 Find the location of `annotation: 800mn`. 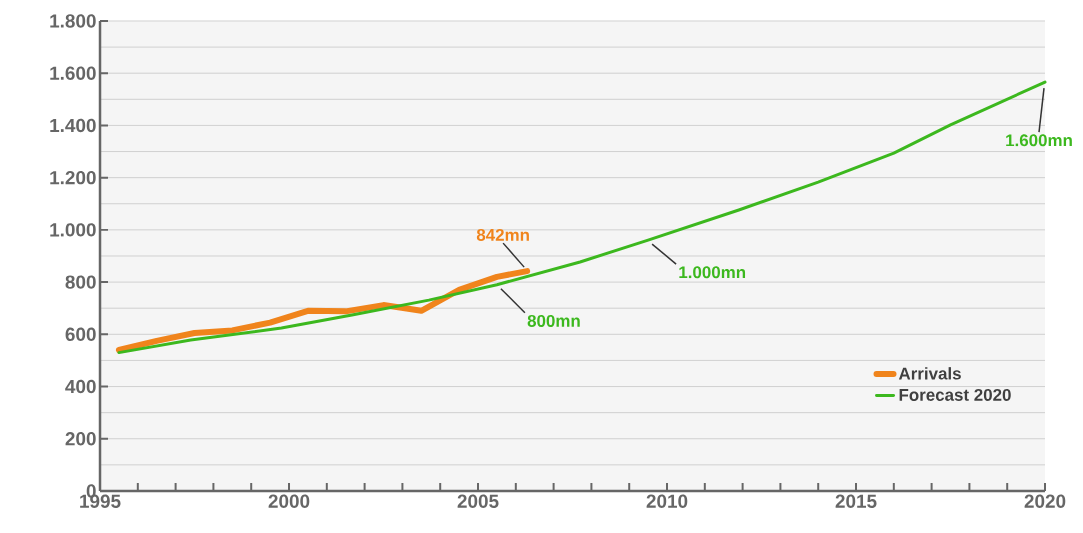

annotation: 800mn is located at coordinates (553, 320).